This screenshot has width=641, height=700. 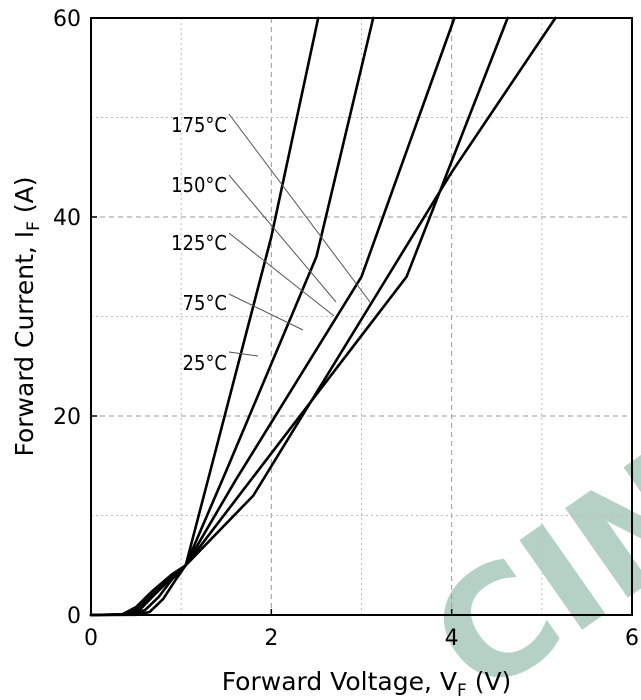 I want to click on y-axis-title: Forward Current, IF (A), so click(x=27, y=317).